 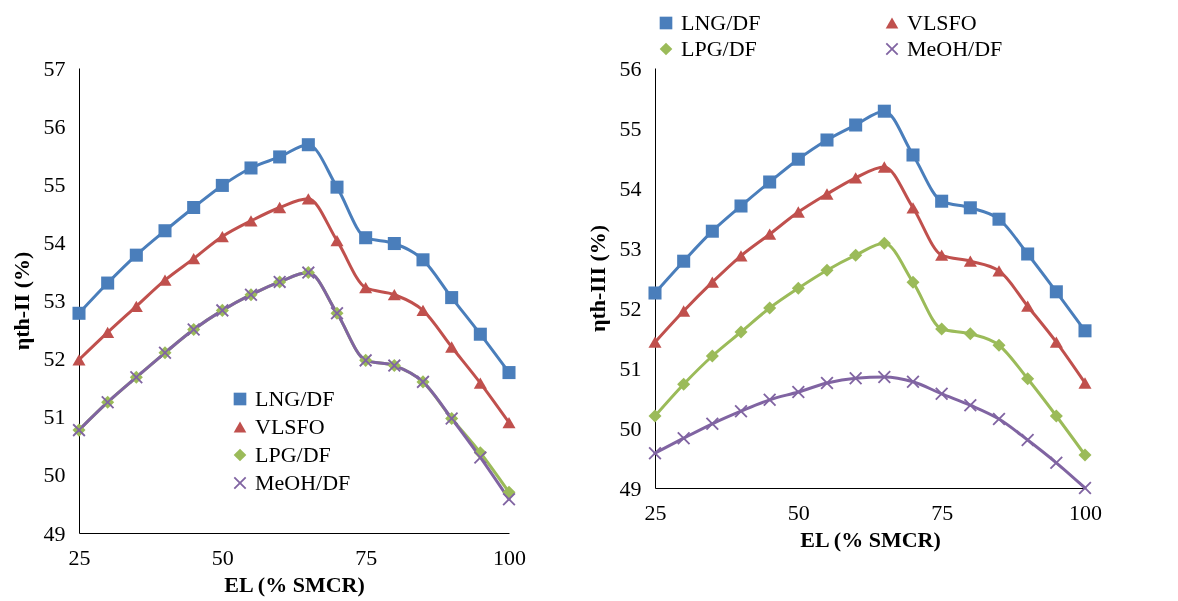 I want to click on x-tick-label: 25, so click(x=655, y=512).